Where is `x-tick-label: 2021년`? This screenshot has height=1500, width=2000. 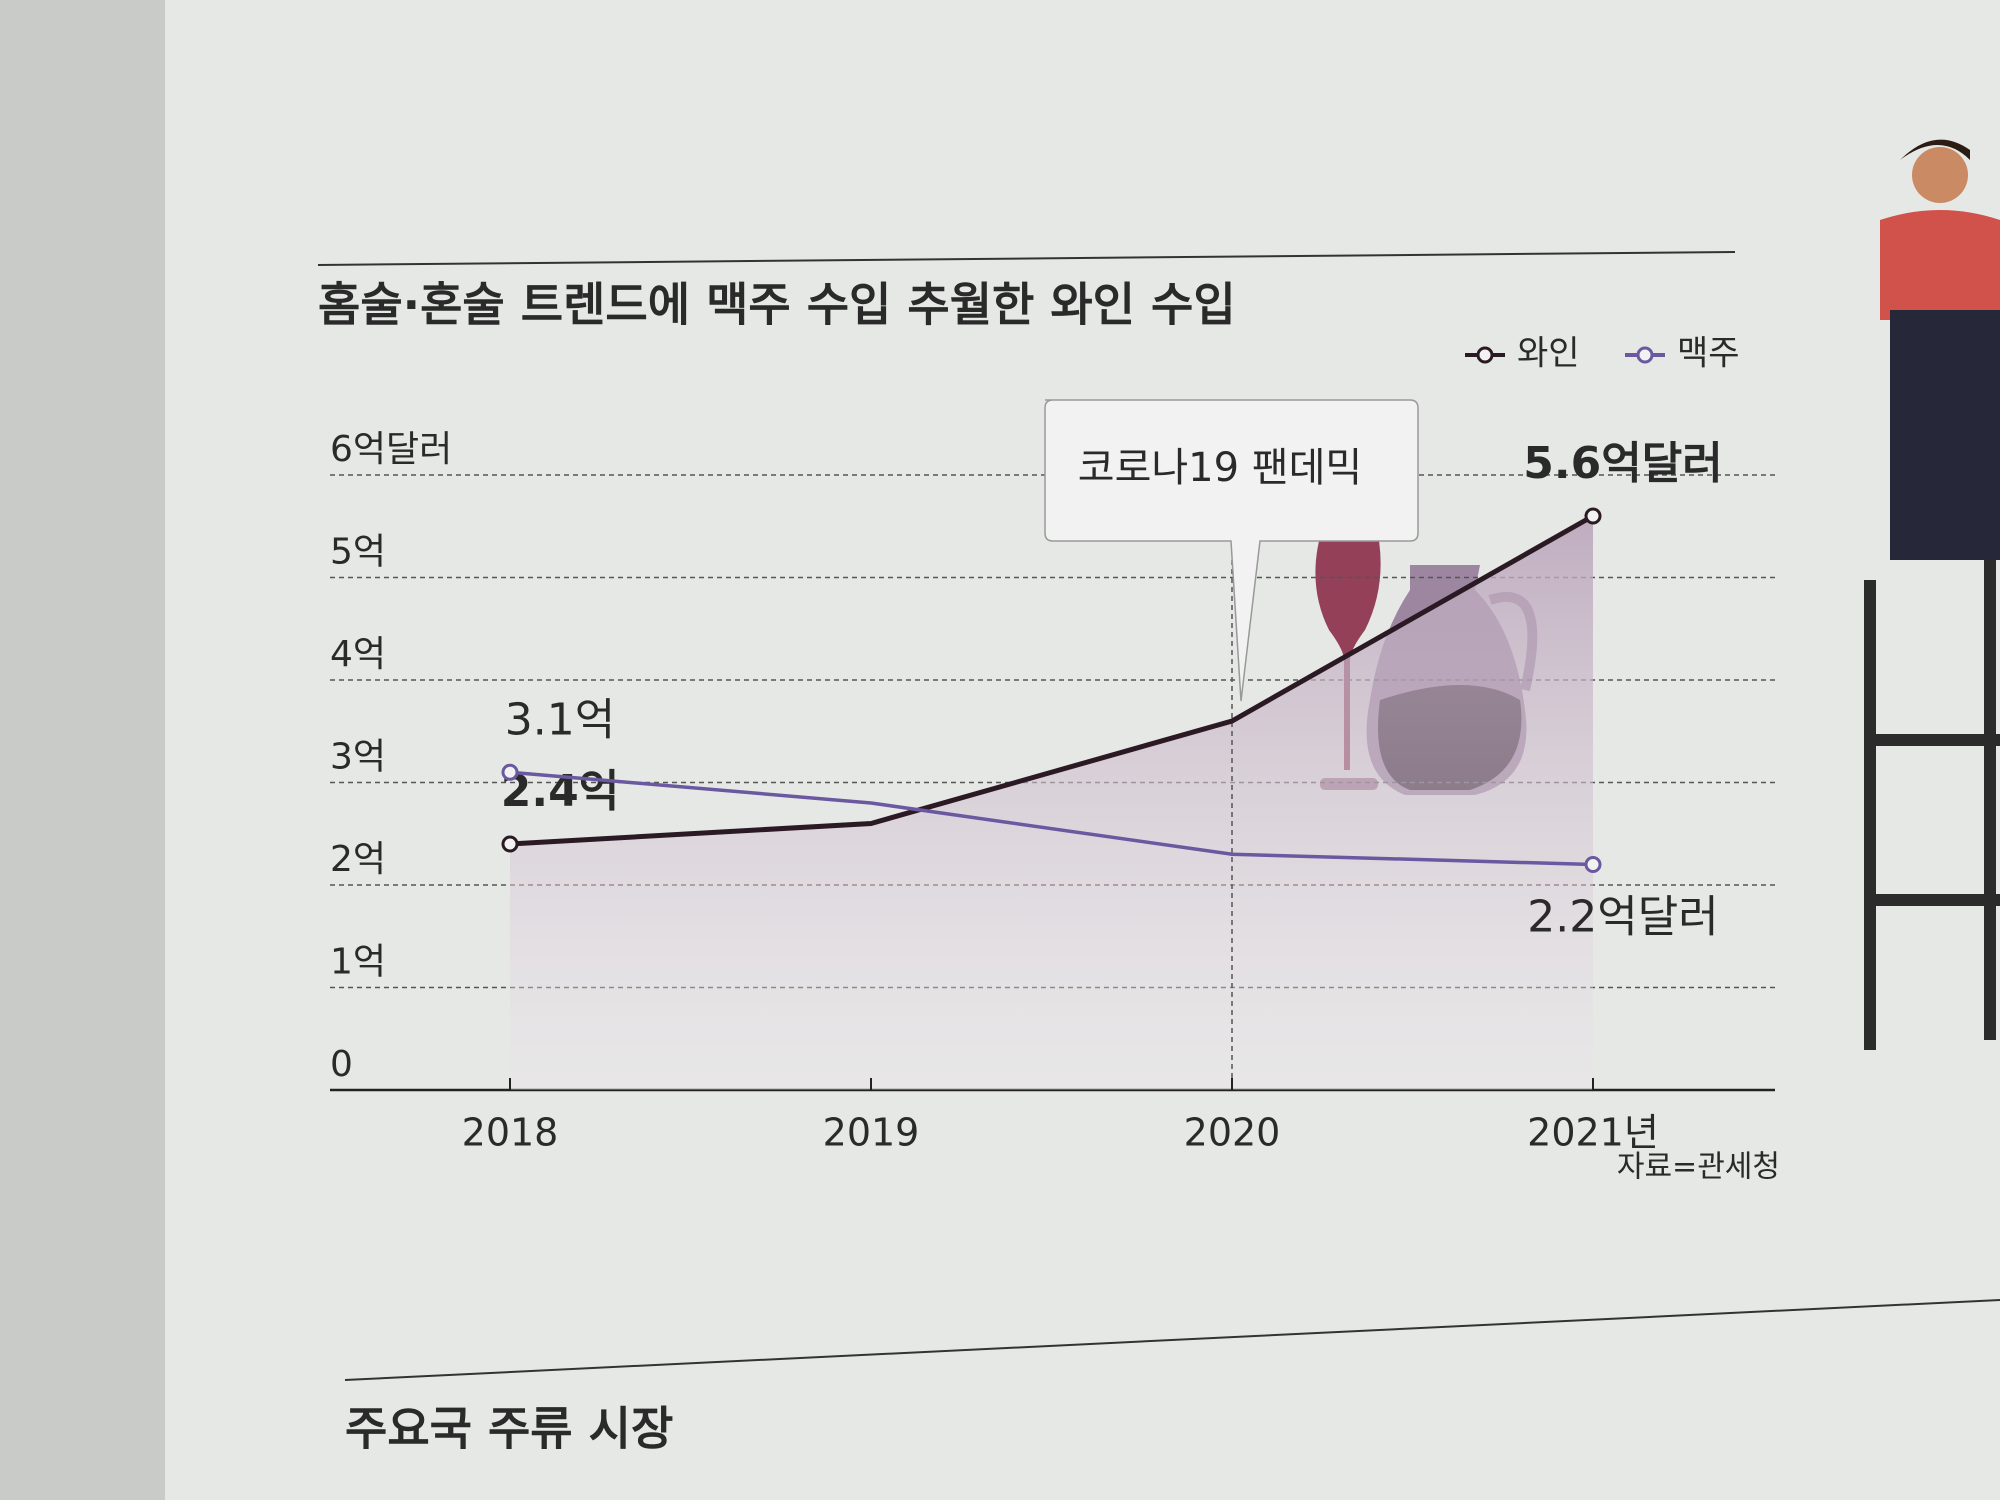
x-tick-label: 2021년 is located at coordinates (1593, 1133).